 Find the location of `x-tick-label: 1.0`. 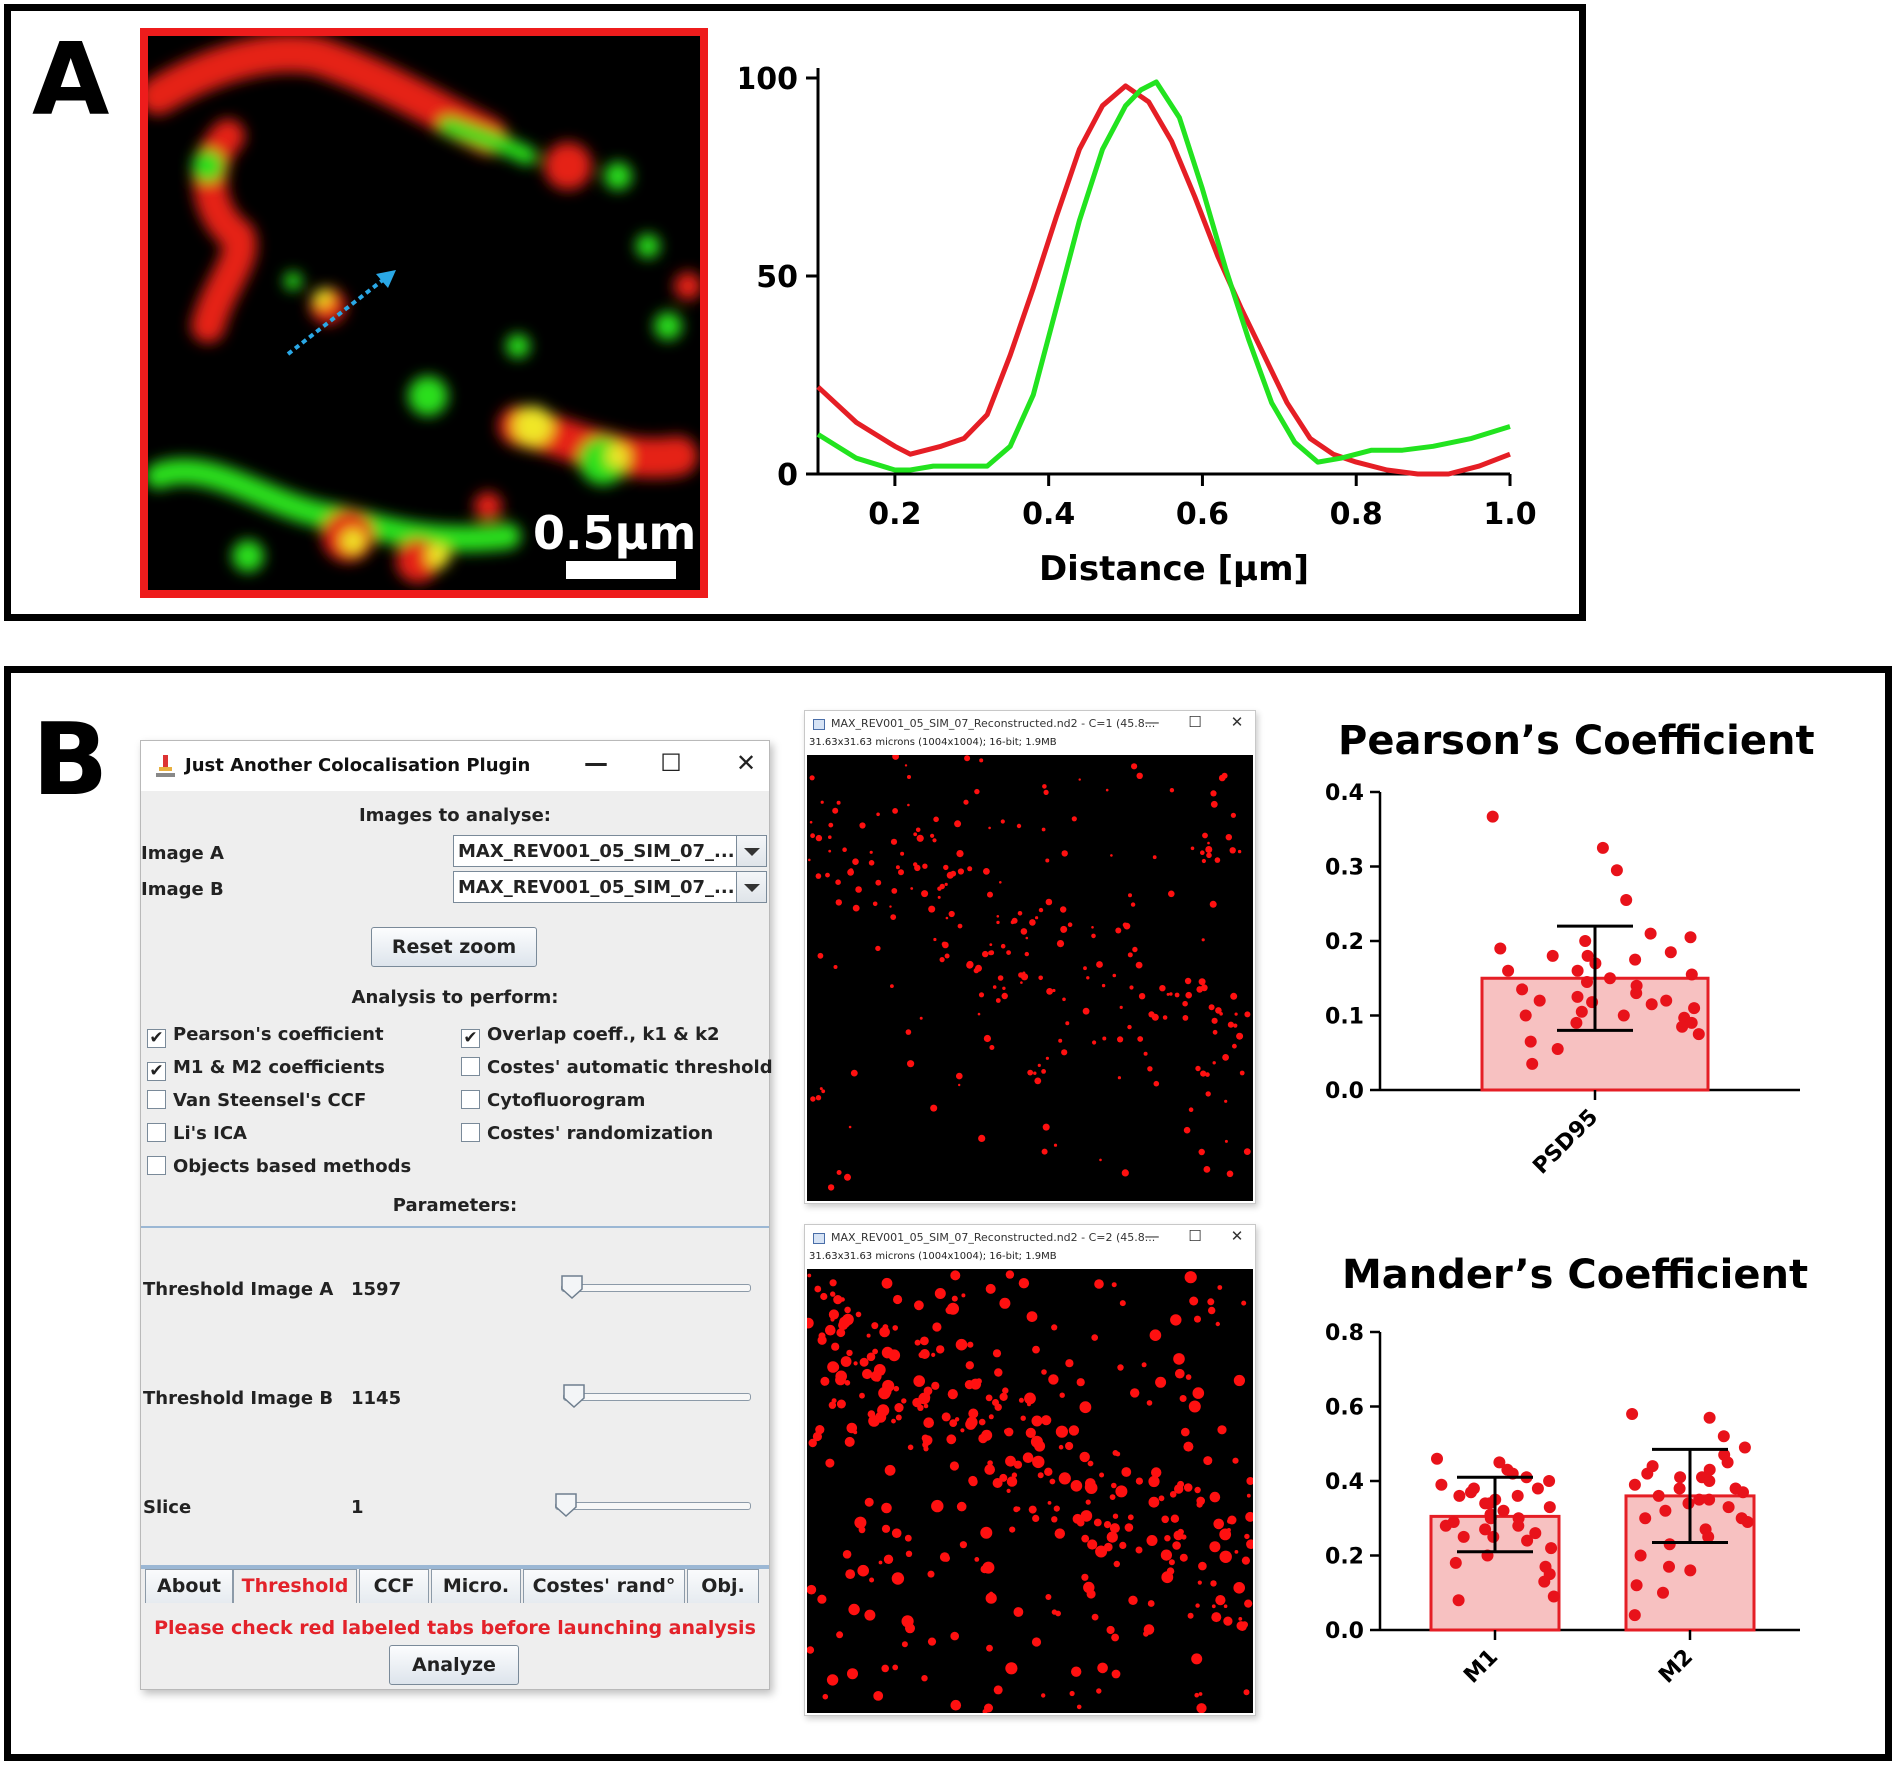

x-tick-label: 1.0 is located at coordinates (1509, 514).